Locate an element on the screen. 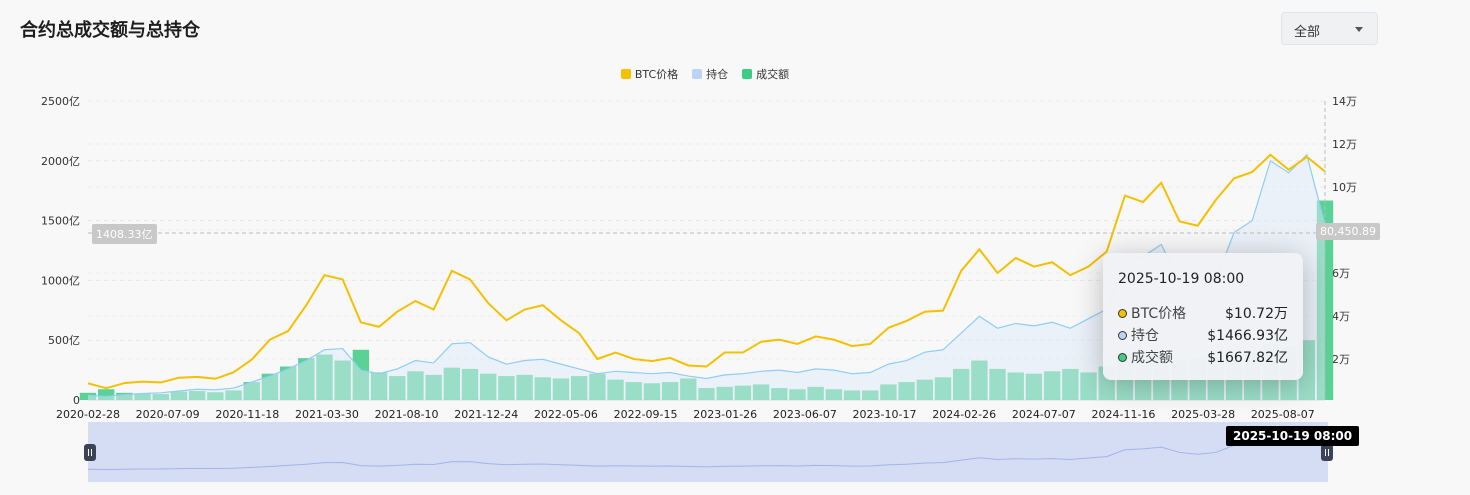 The image size is (1470, 495). y-left-tick-label: 1000亿 is located at coordinates (60, 280).